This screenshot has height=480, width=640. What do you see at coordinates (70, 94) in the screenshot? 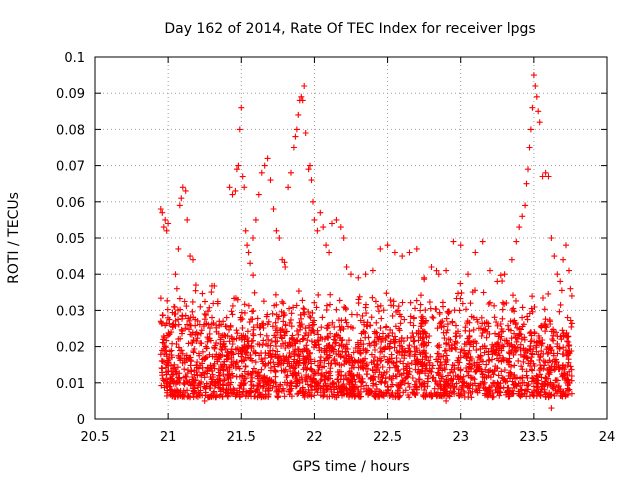
I see `y-tick-label: 0.09` at bounding box center [70, 94].